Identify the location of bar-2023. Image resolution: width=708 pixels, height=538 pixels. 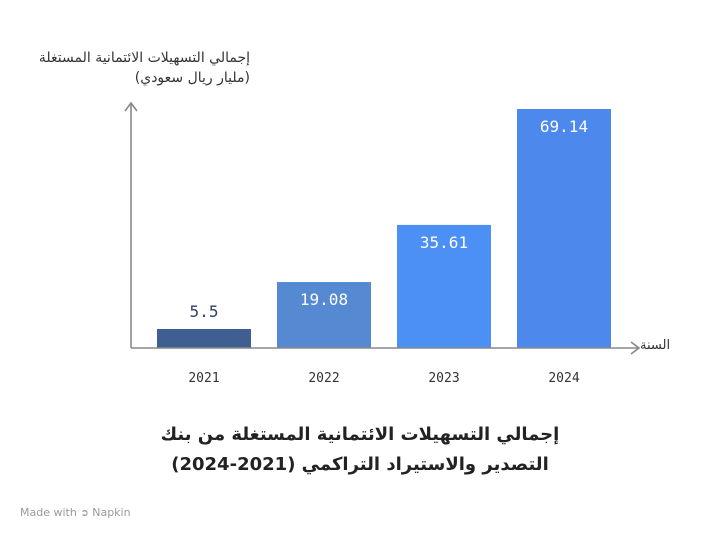
(444, 286).